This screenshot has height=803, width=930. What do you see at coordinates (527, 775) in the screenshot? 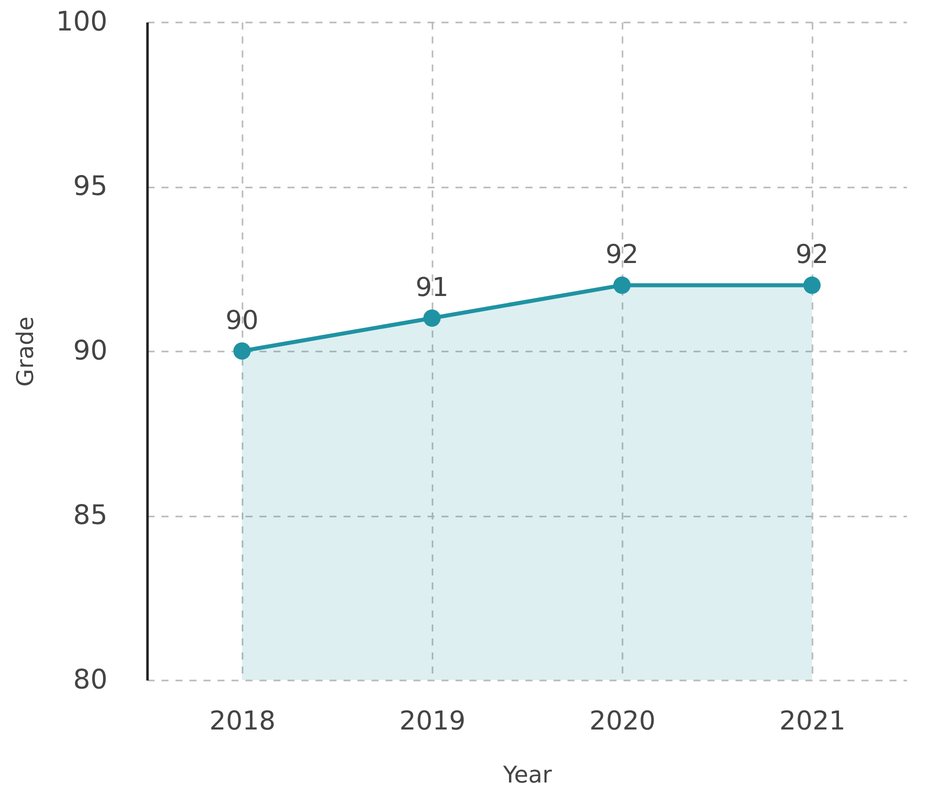
I see `x-axis-title: Year` at bounding box center [527, 775].